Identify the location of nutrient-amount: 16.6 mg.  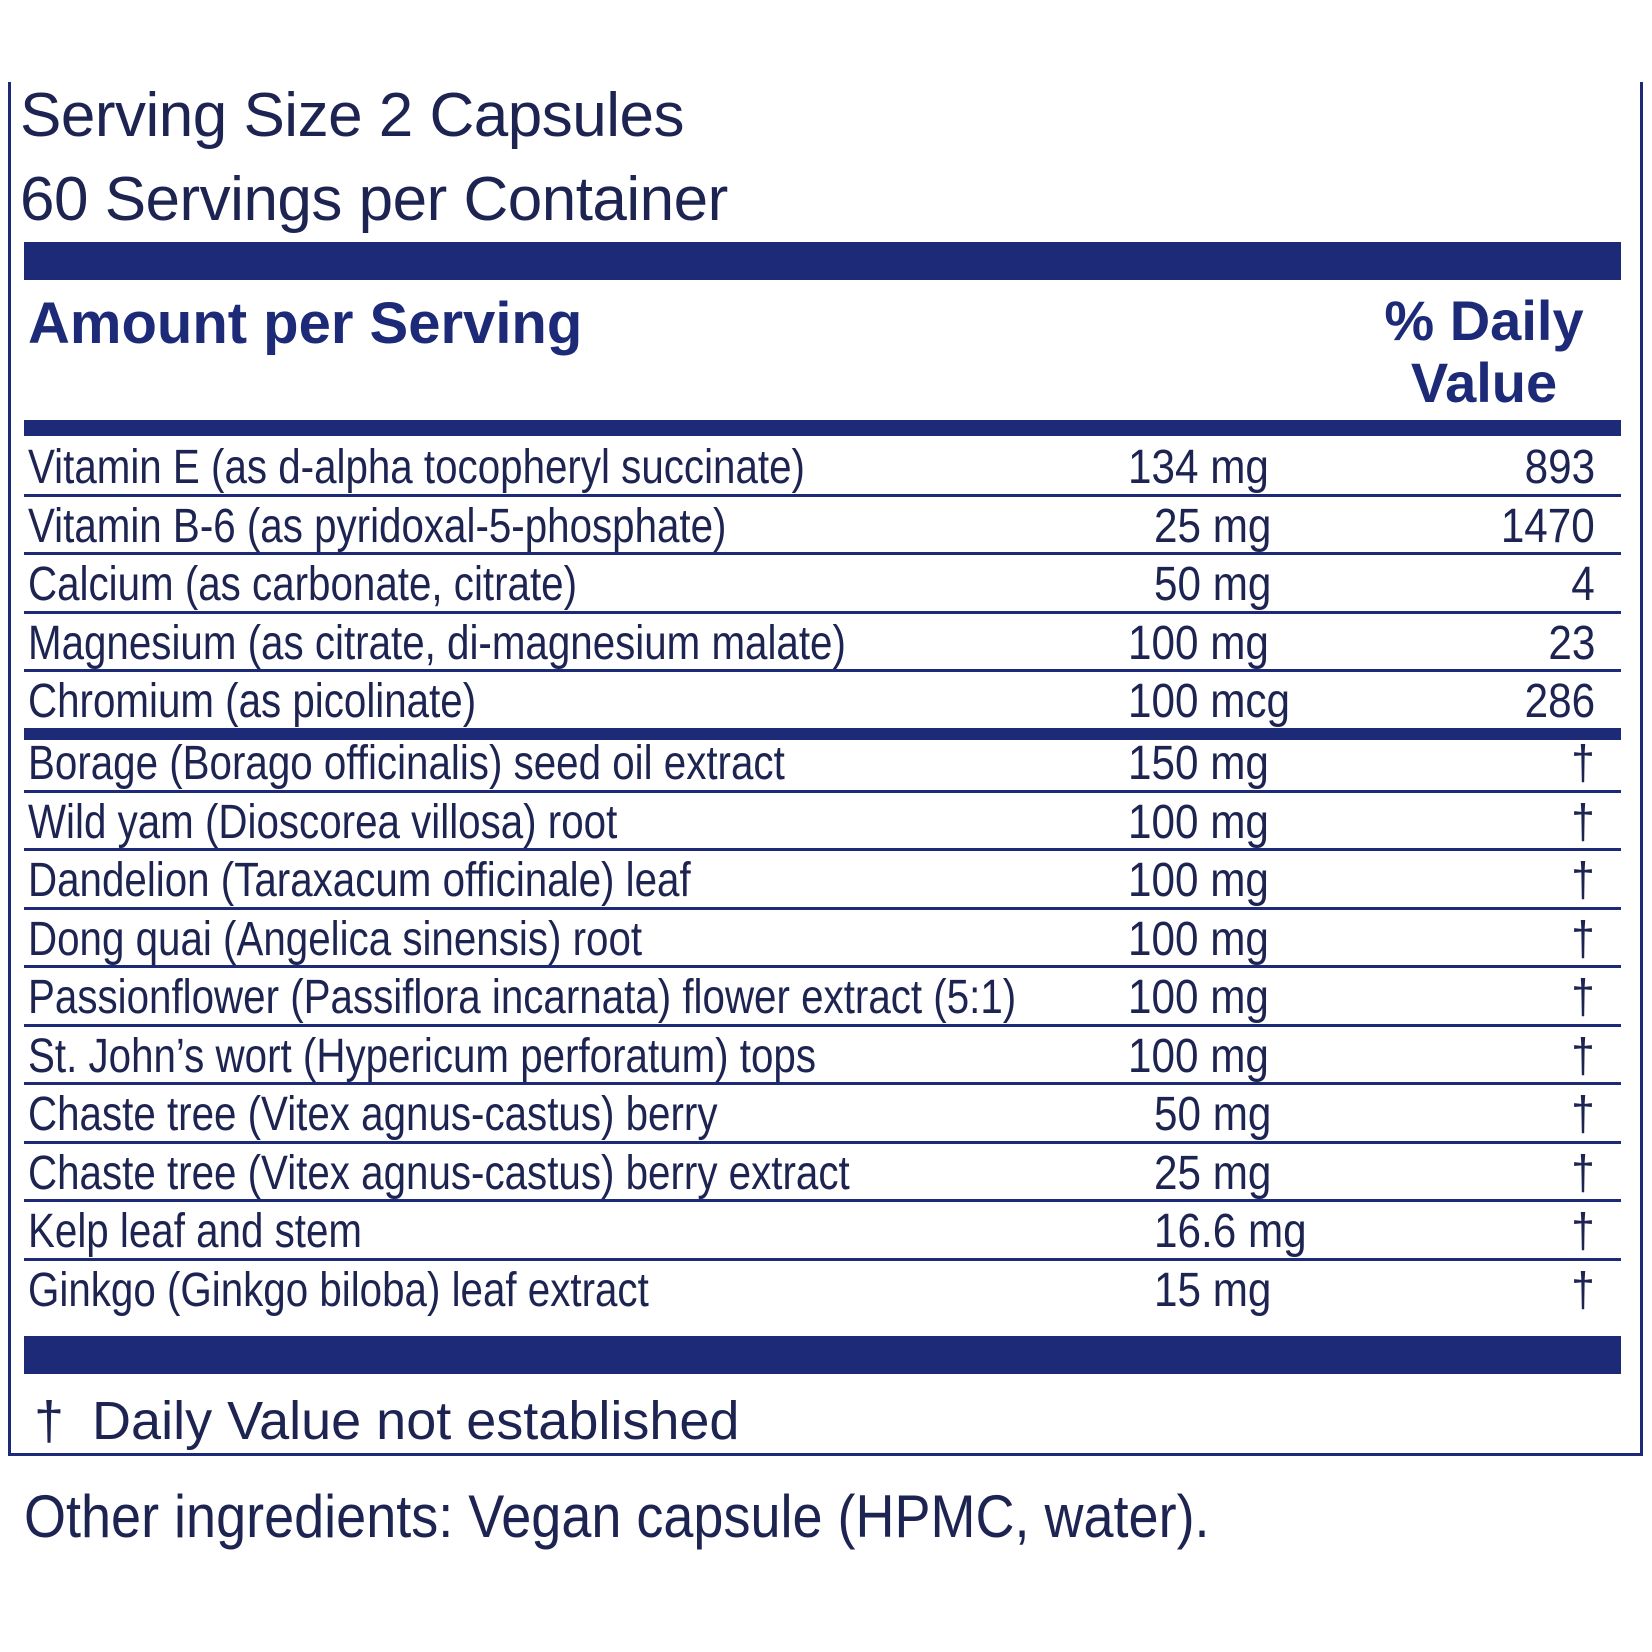
(1230, 1231).